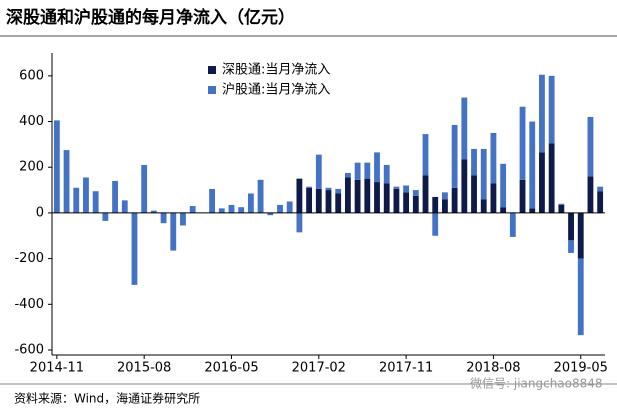  Describe the element at coordinates (29, 258) in the screenshot. I see `y-tick-label: -200` at that location.